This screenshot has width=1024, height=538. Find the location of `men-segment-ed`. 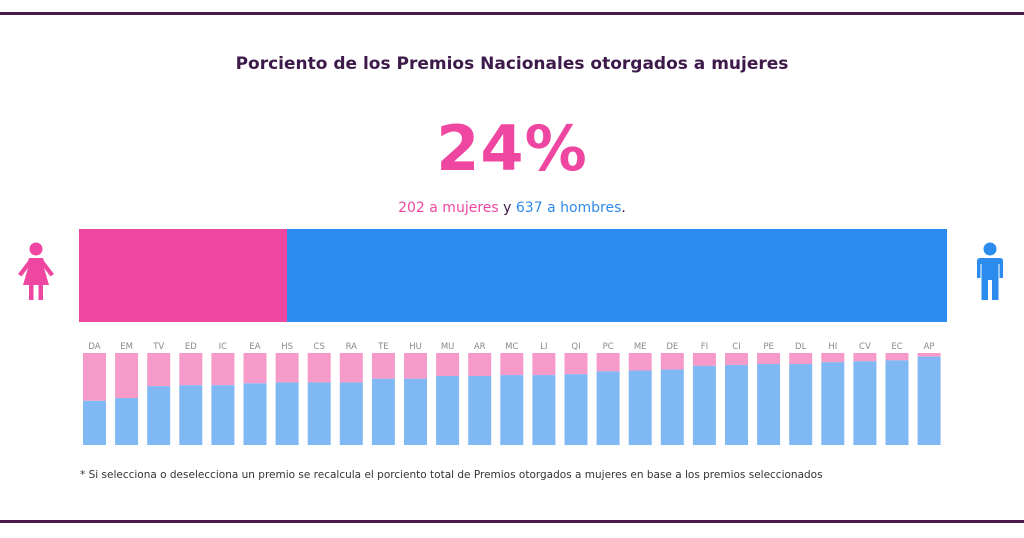

men-segment-ed is located at coordinates (191, 415).